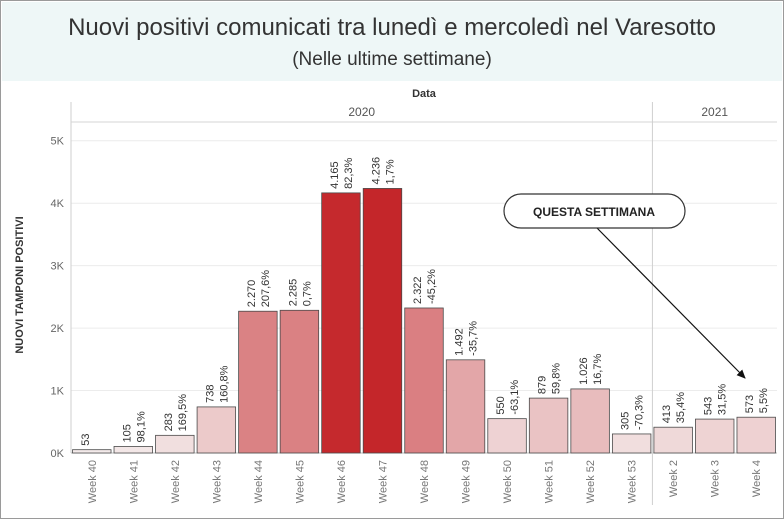 The width and height of the screenshot is (784, 519). Describe the element at coordinates (58, 298) in the screenshot. I see `y-axis-ticks: 0K 1K 2K 3K 4K 5K` at that location.